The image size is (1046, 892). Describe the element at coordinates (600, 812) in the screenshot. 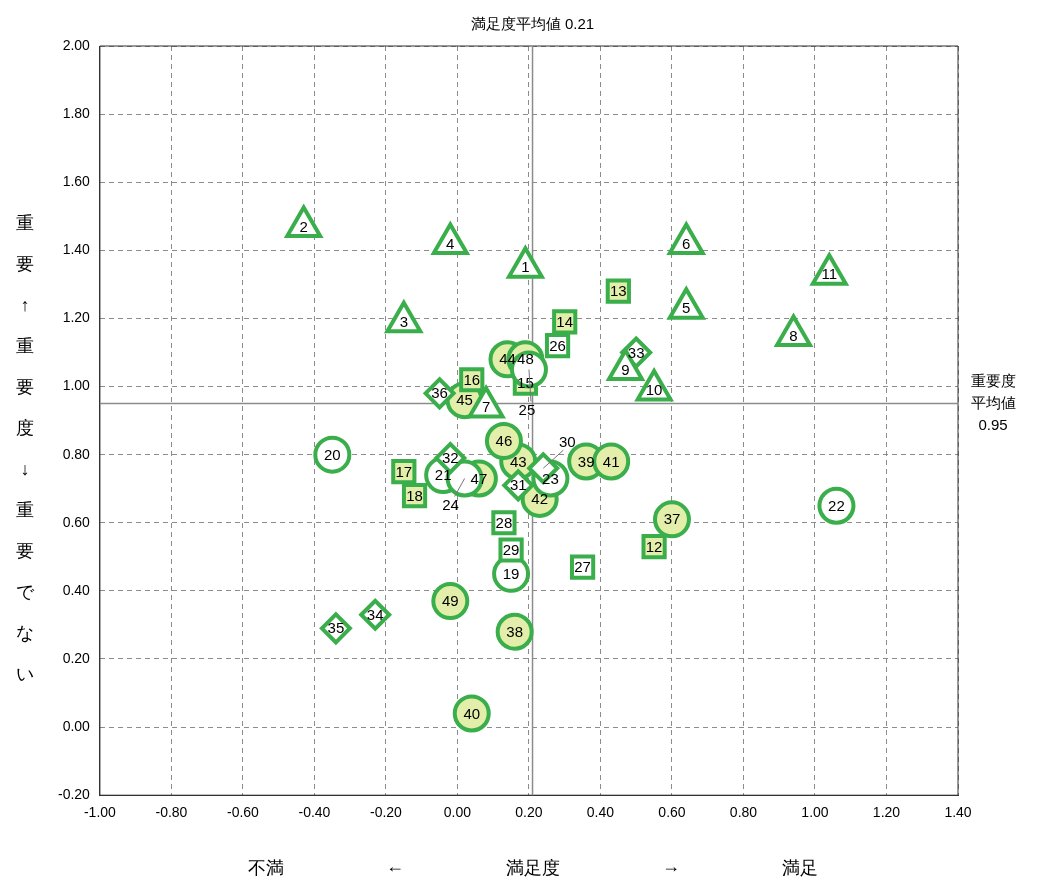

I see `x-tick-label: 0.40` at that location.